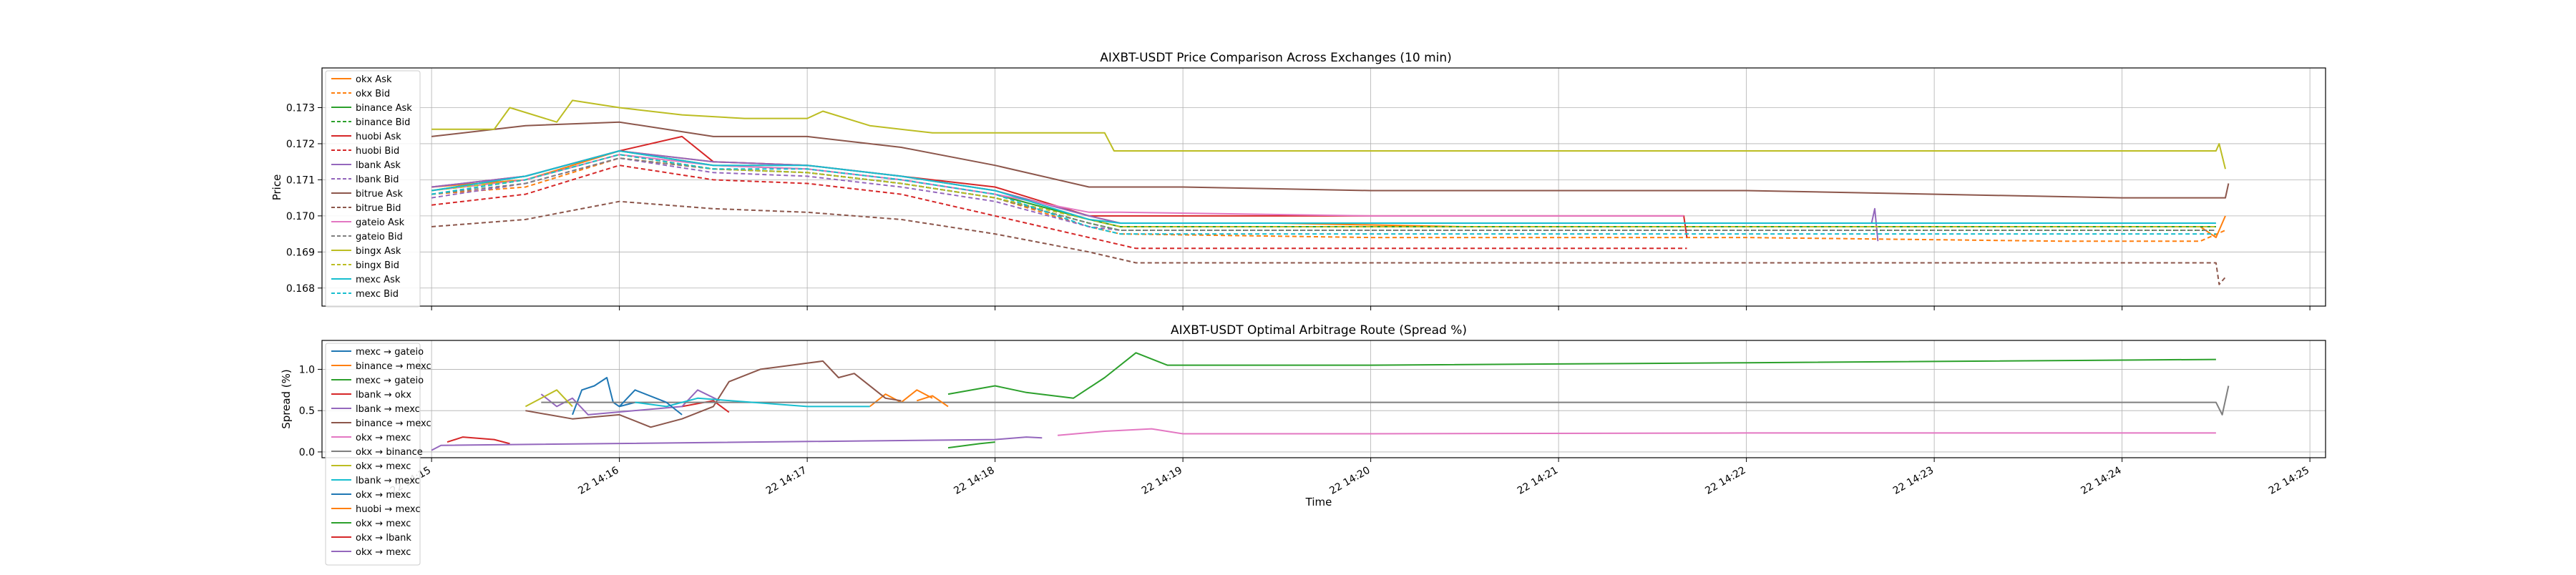  Describe the element at coordinates (377, 151) in the screenshot. I see `legend-label: huobi Bid` at that location.